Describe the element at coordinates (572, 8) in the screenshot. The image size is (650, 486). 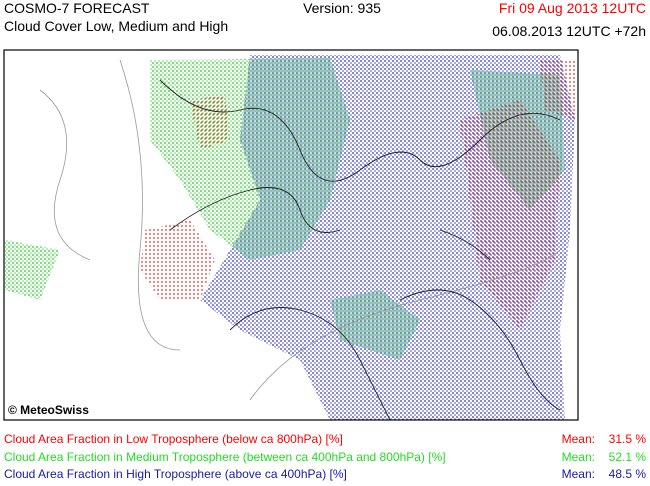
I see `valid-time: Fri 09 Aug 2013 12UTC` at that location.